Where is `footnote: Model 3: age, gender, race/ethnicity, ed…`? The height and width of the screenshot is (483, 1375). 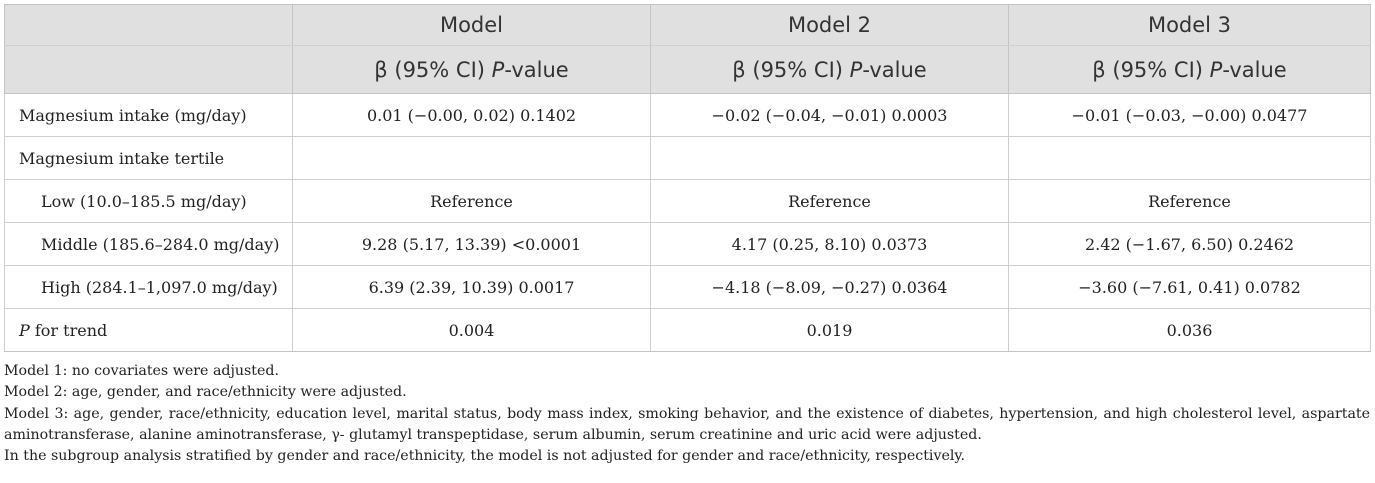
footnote: Model 3: age, gender, race/ethnicity, ed… is located at coordinates (687, 424).